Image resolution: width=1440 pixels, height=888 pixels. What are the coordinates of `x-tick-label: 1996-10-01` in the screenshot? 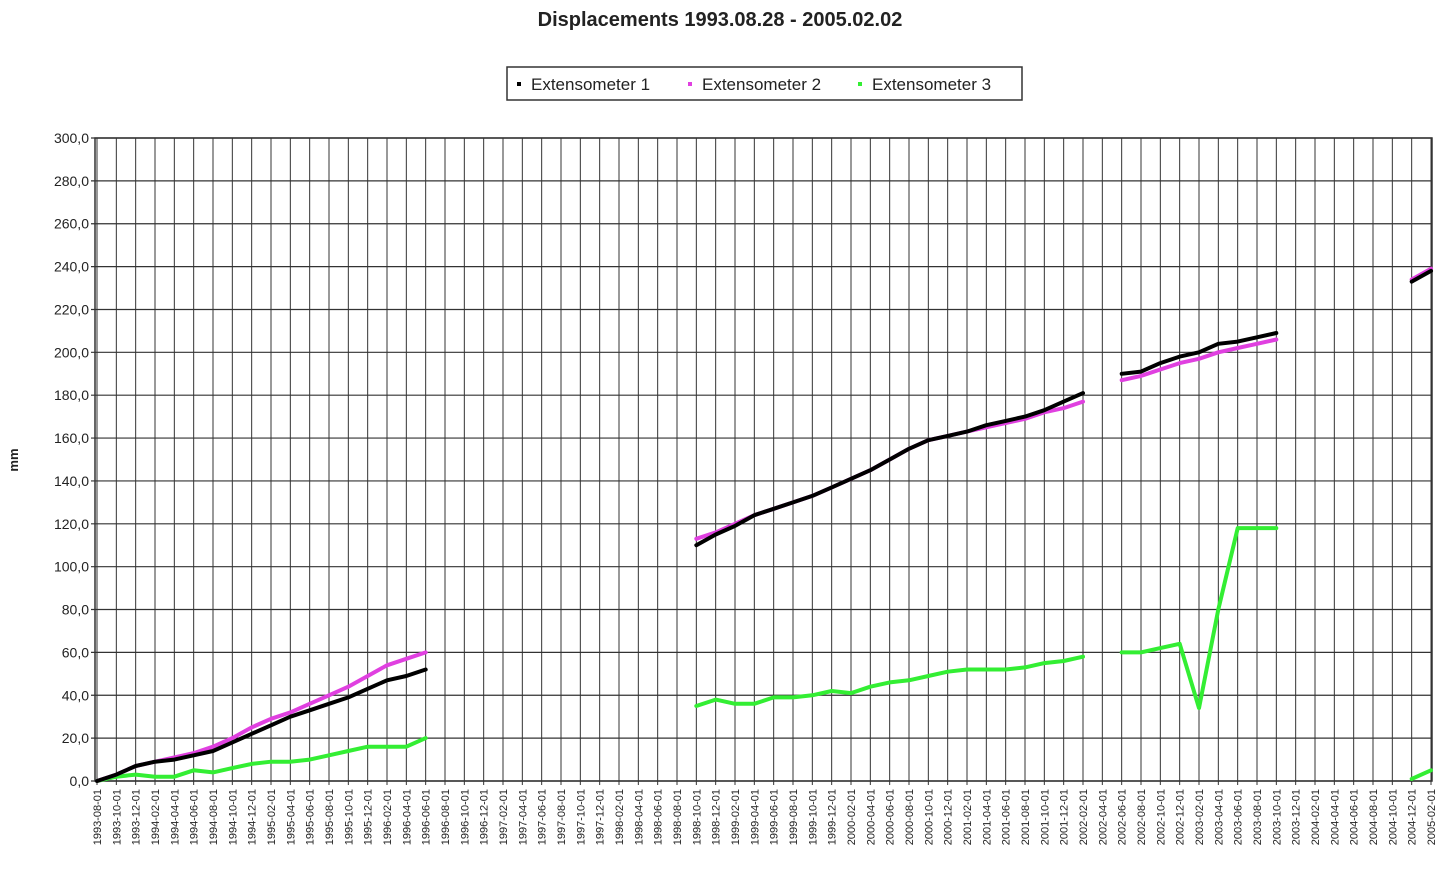 It's located at (465, 817).